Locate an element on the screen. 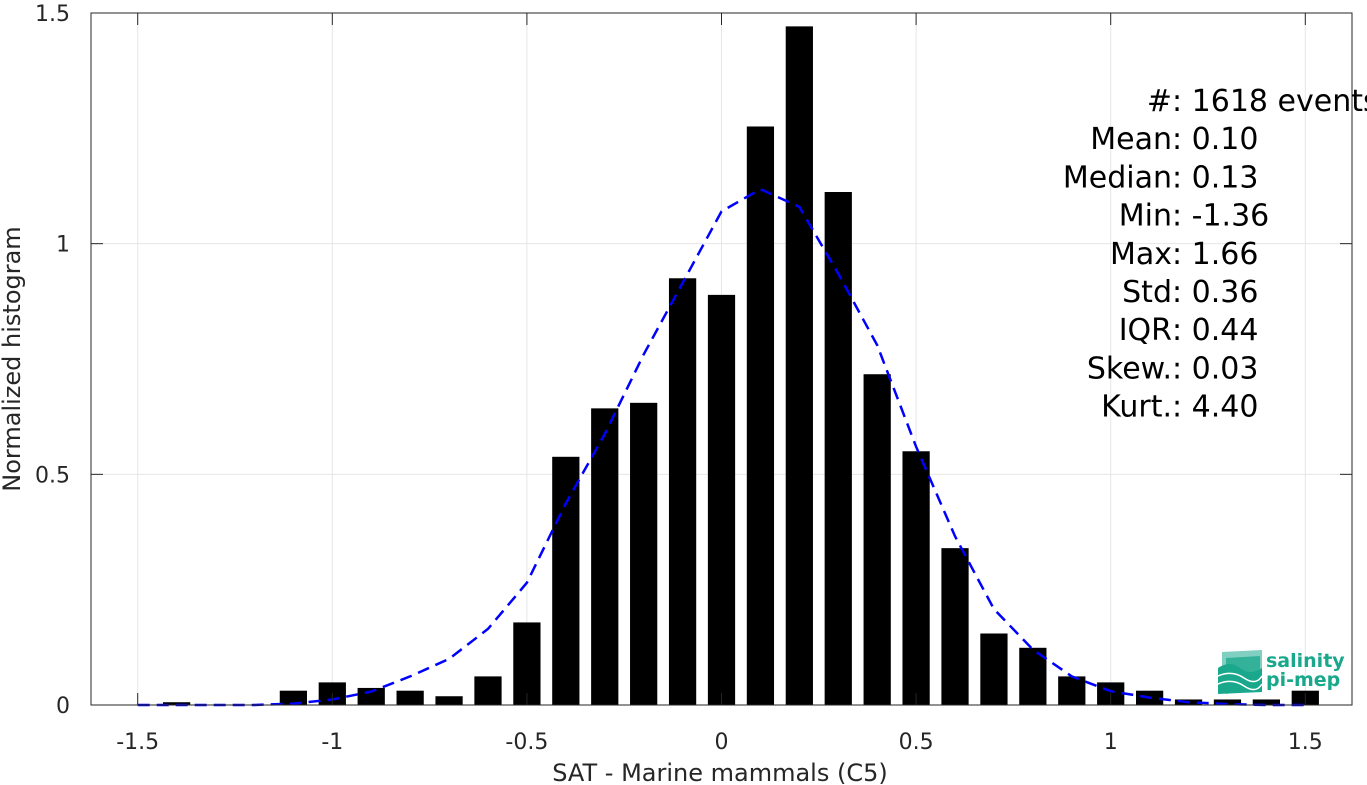  logo-text-pi-mep: pi-mep is located at coordinates (1303, 680).